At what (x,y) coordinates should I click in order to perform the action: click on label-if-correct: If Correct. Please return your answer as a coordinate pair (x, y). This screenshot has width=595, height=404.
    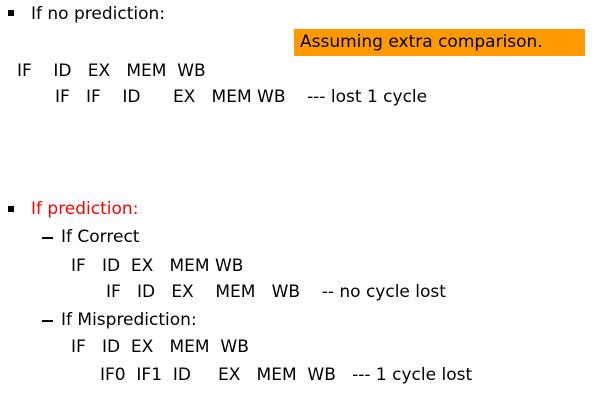
    Looking at the image, I should click on (100, 237).